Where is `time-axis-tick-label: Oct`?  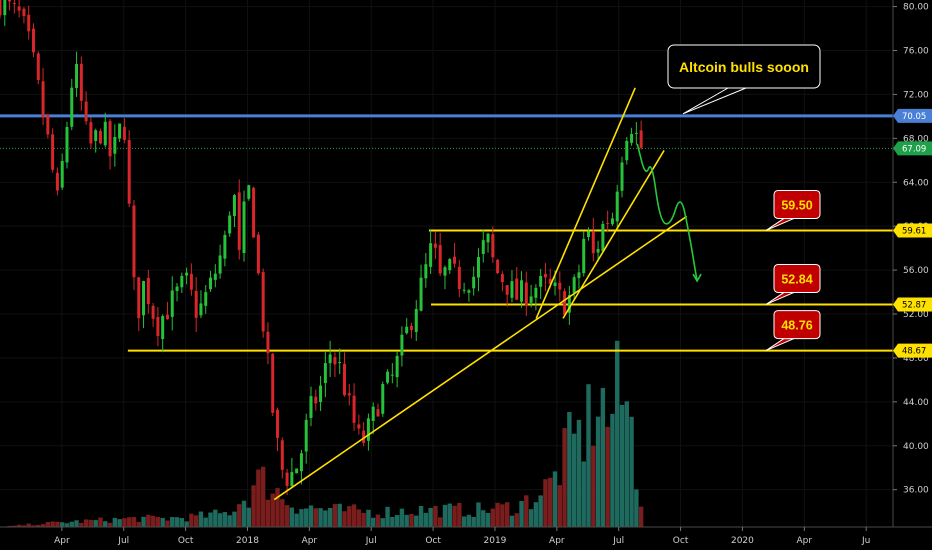 time-axis-tick-label: Oct is located at coordinates (433, 541).